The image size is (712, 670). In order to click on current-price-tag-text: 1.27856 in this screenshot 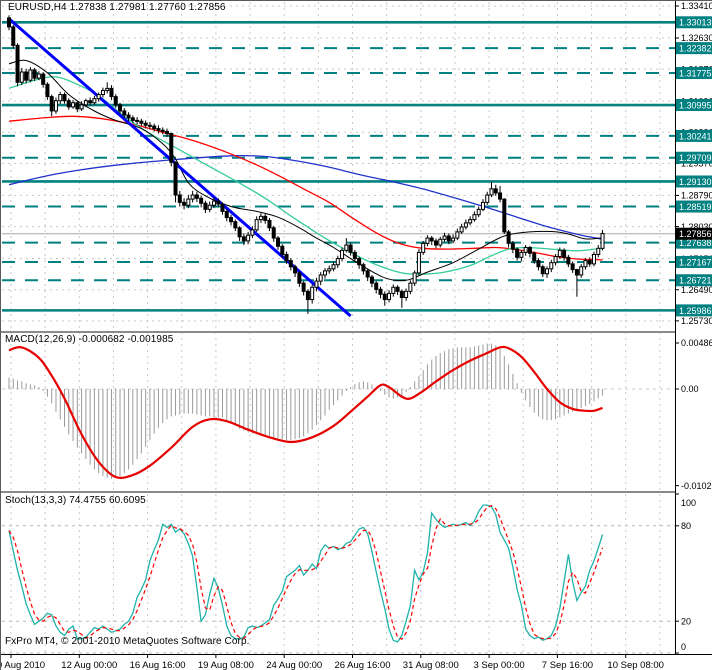, I will do `click(695, 234)`.